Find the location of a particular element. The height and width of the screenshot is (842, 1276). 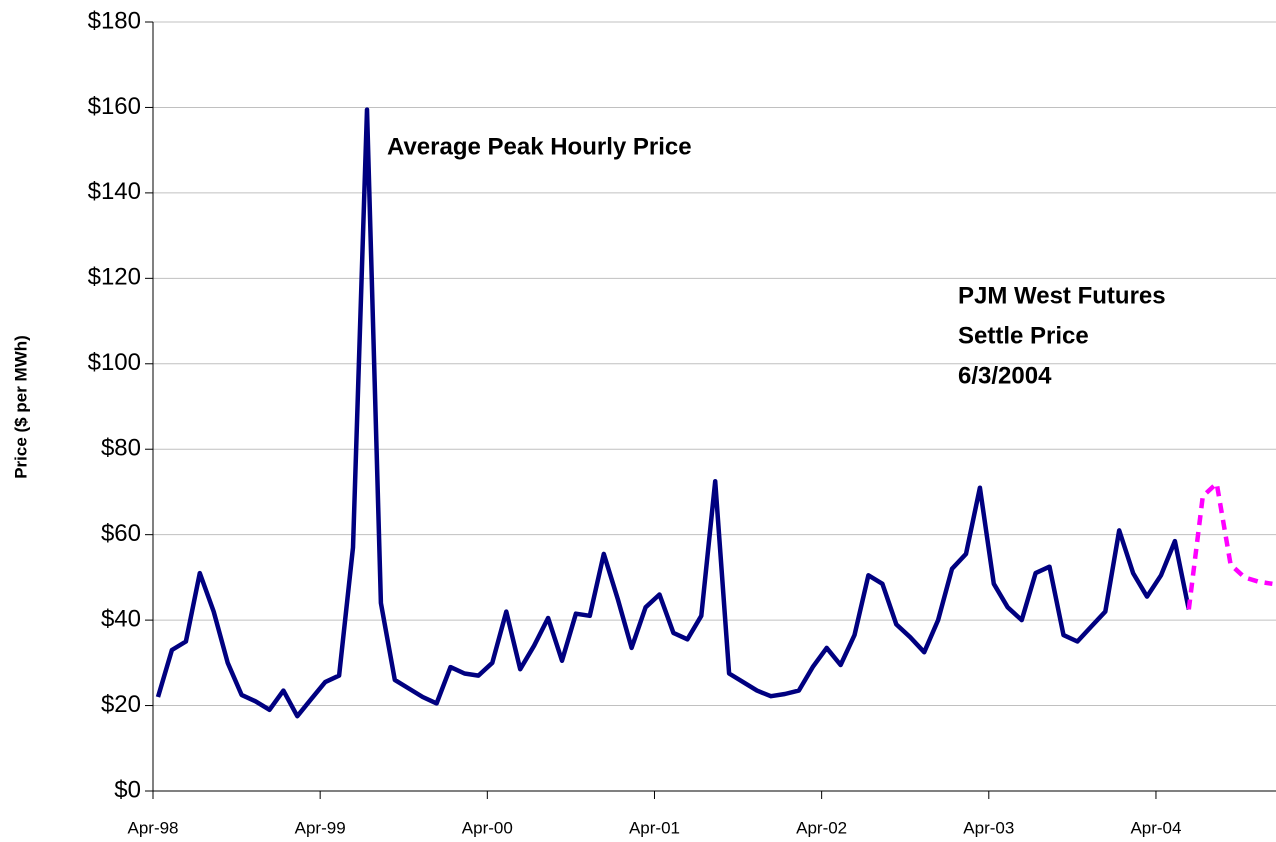

x-tick-label: Apr-01 is located at coordinates (654, 827).